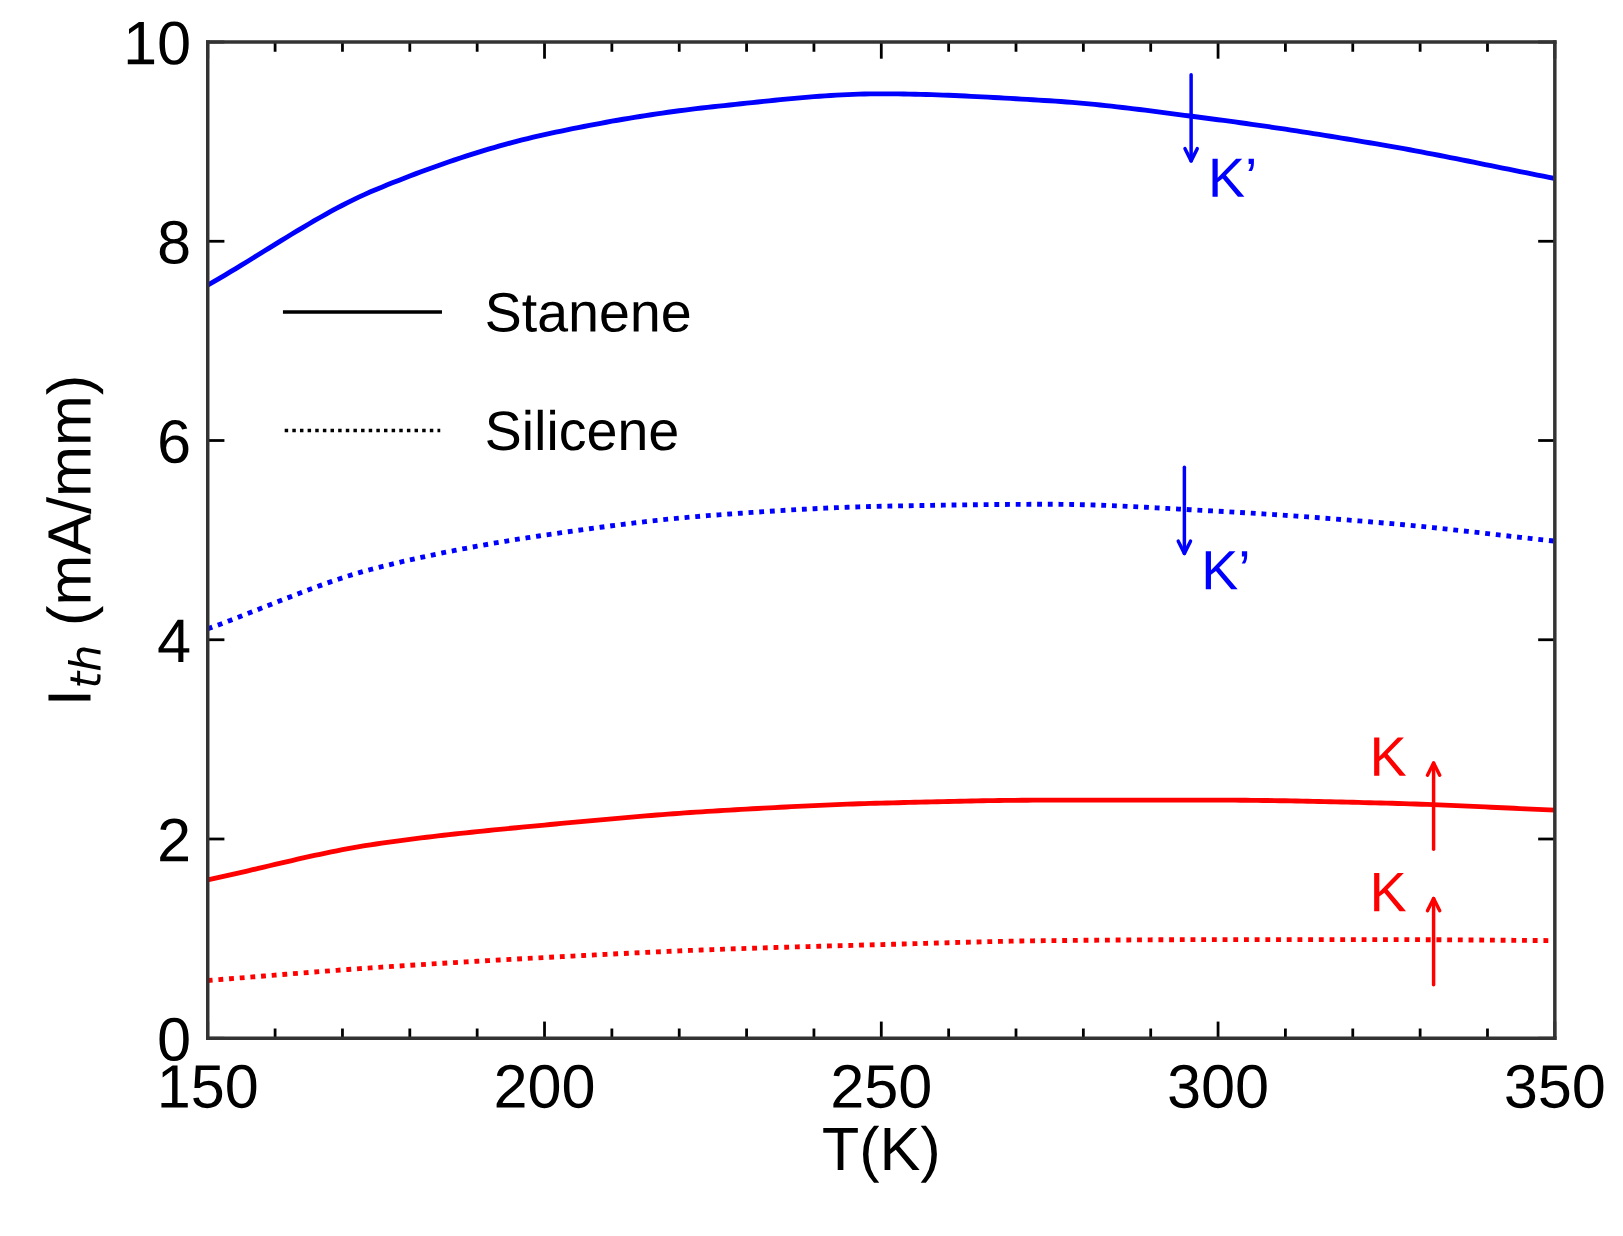 Image resolution: width=1623 pixels, height=1236 pixels. I want to click on text: Stanene, so click(588, 312).